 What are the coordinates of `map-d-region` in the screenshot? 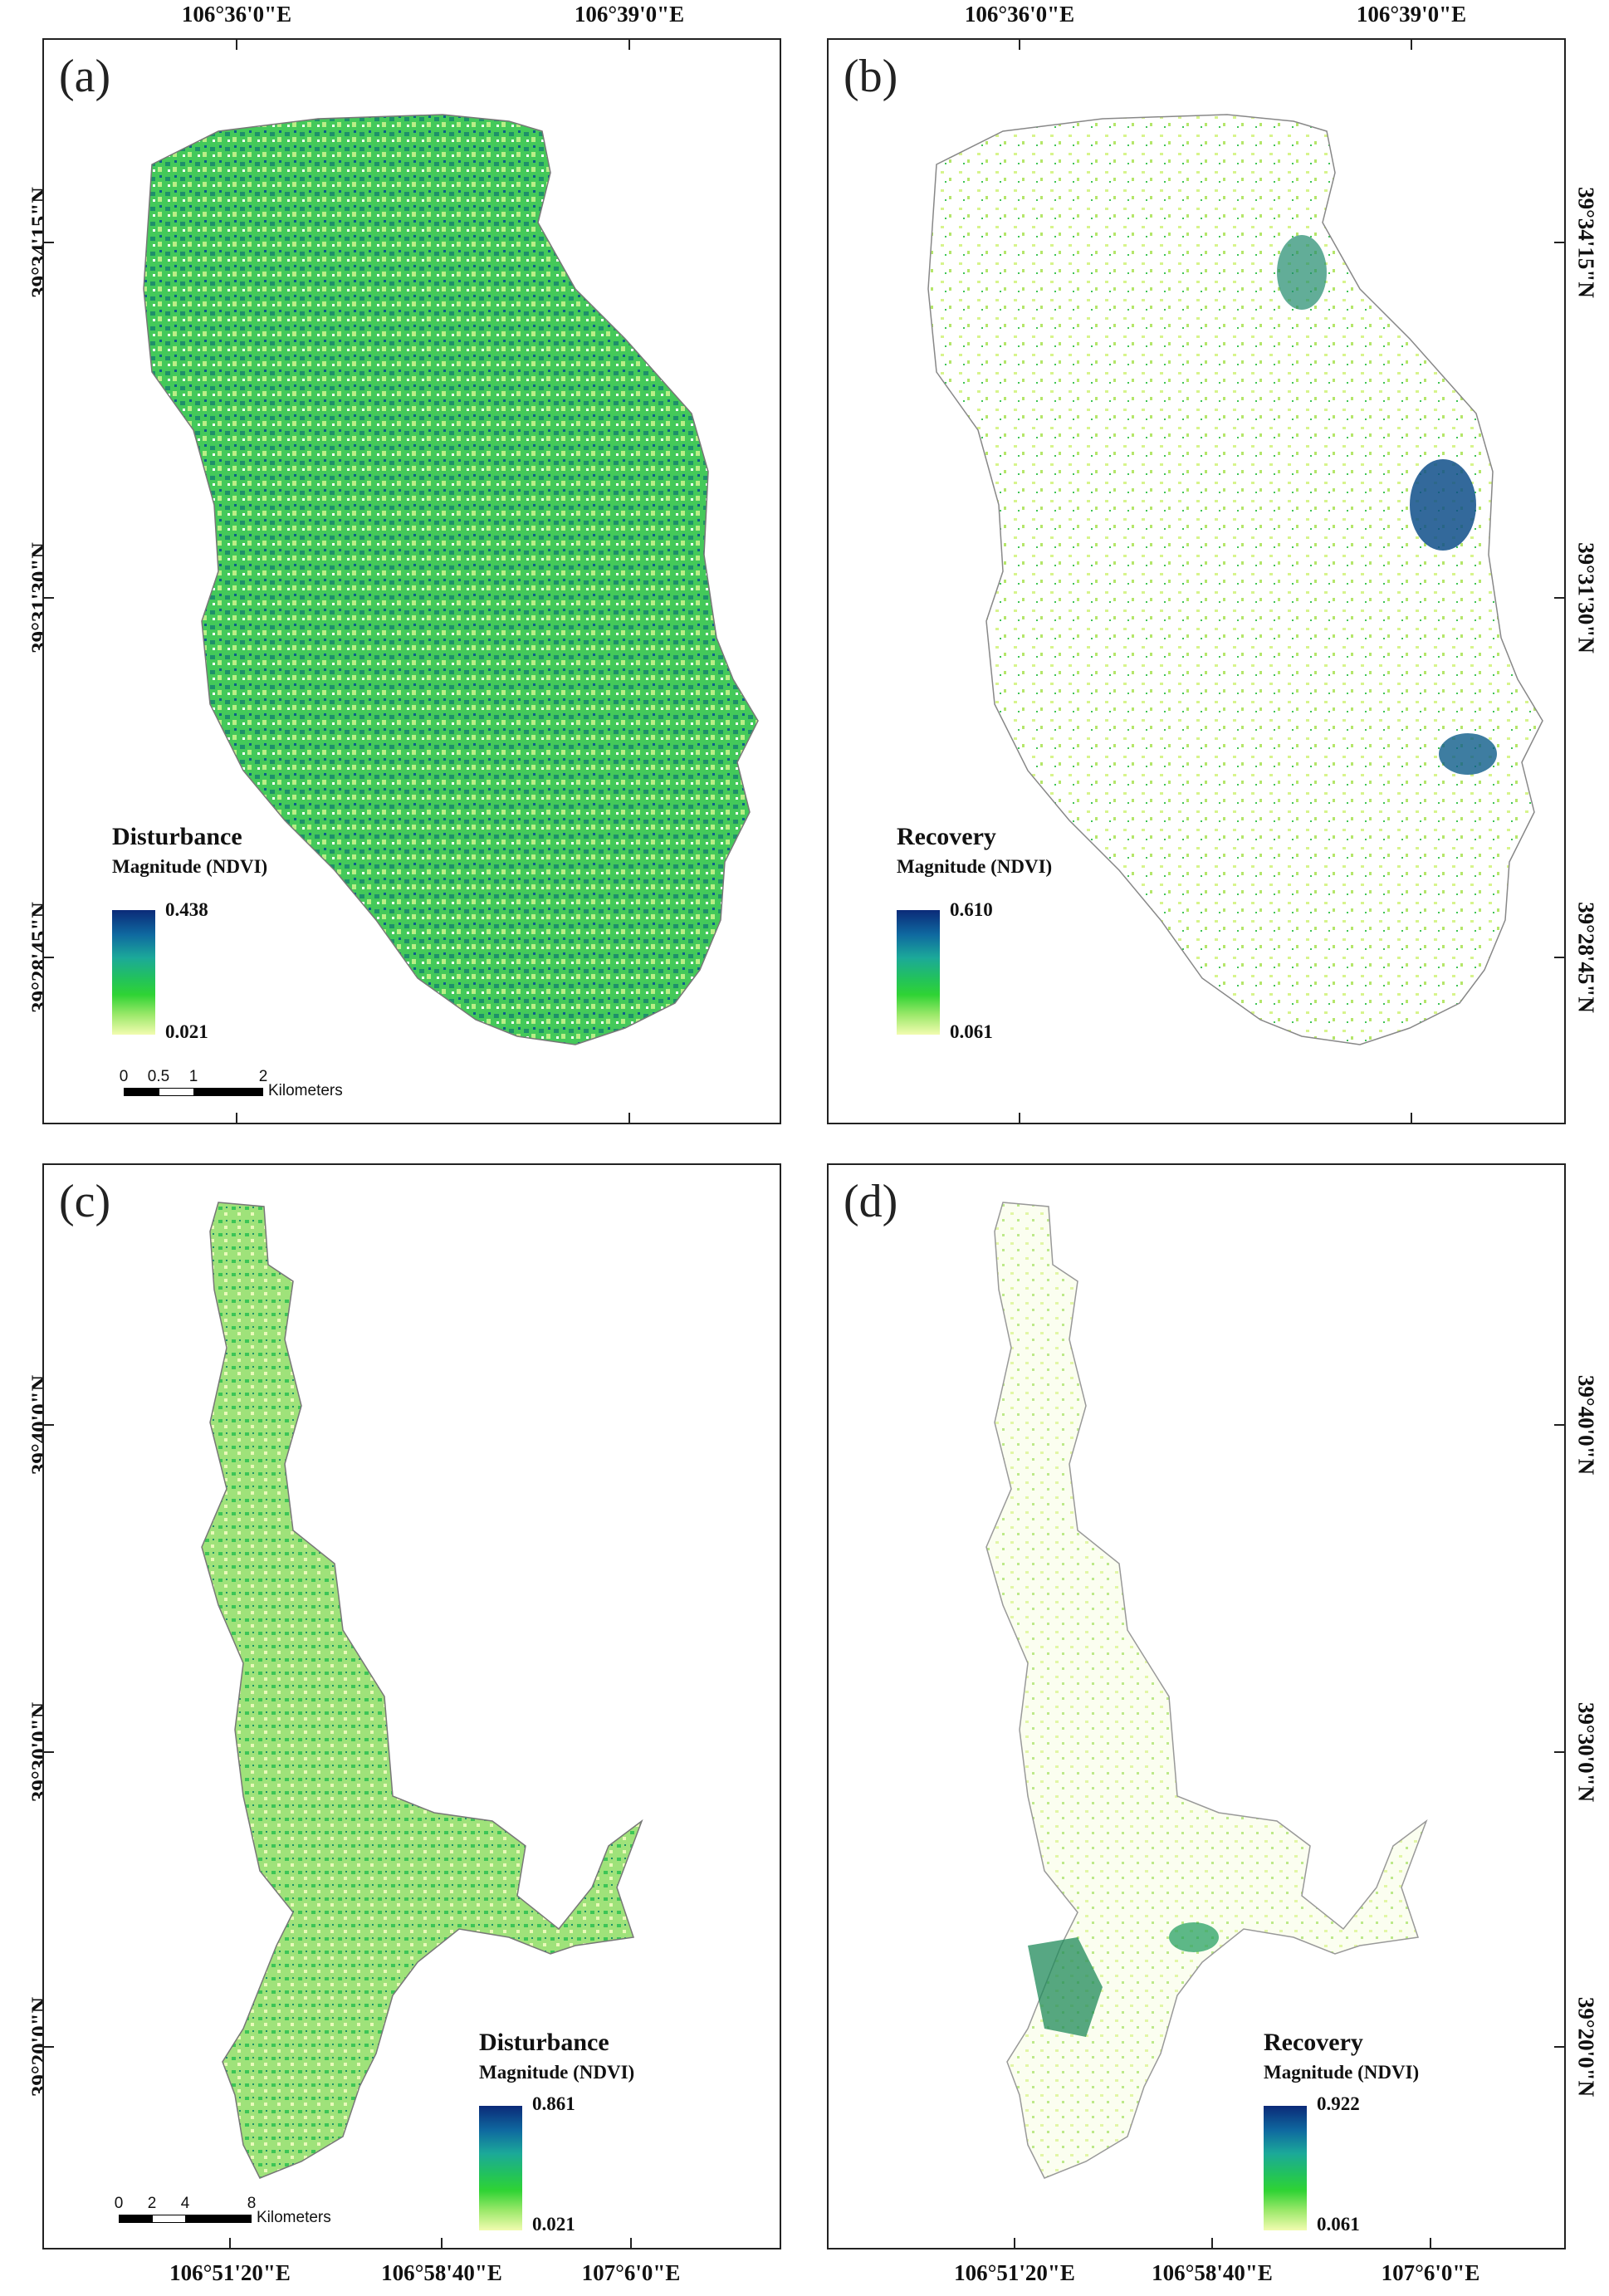 It's located at (1206, 1690).